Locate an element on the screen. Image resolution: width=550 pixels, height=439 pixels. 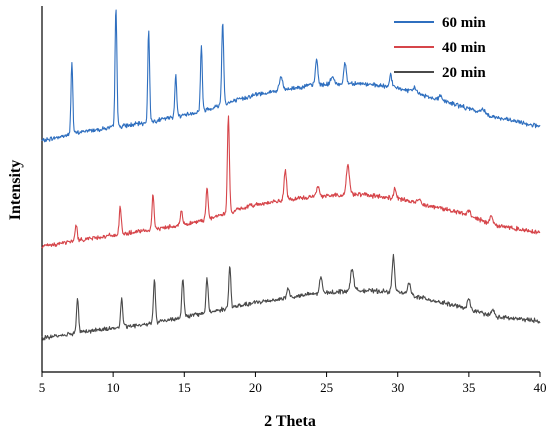
legend-label: 20 min is located at coordinates (464, 73).